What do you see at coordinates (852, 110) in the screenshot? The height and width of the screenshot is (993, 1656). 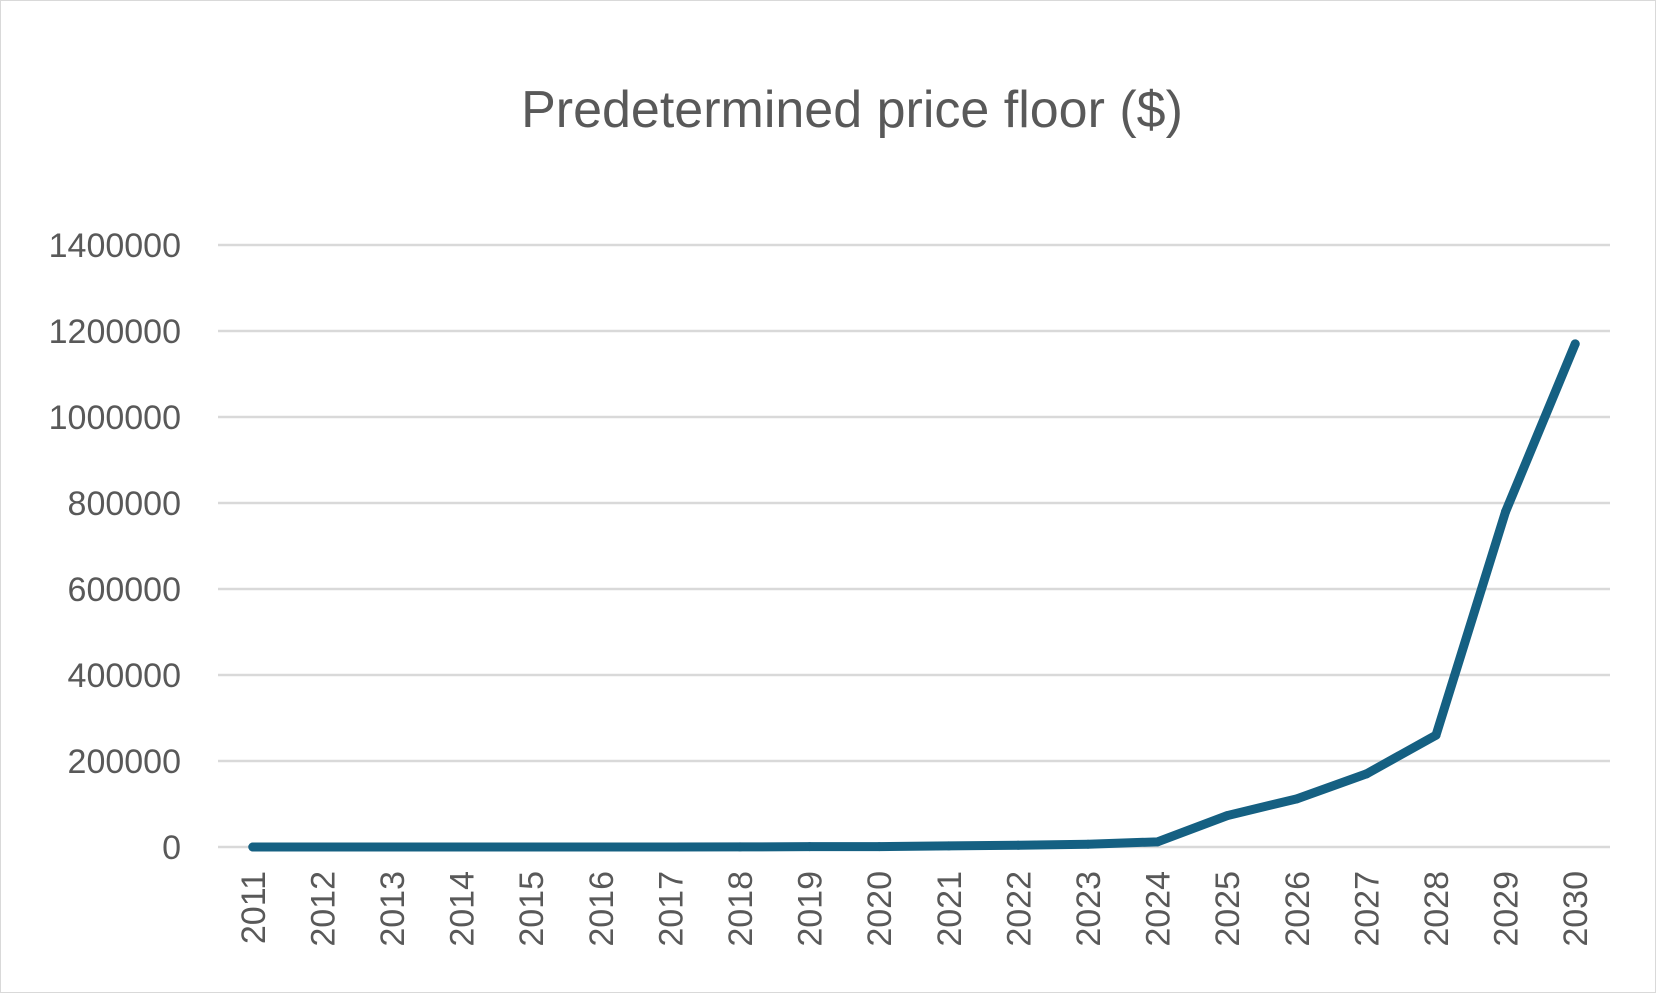 I see `chart-title: Predetermined price floor ($)` at bounding box center [852, 110].